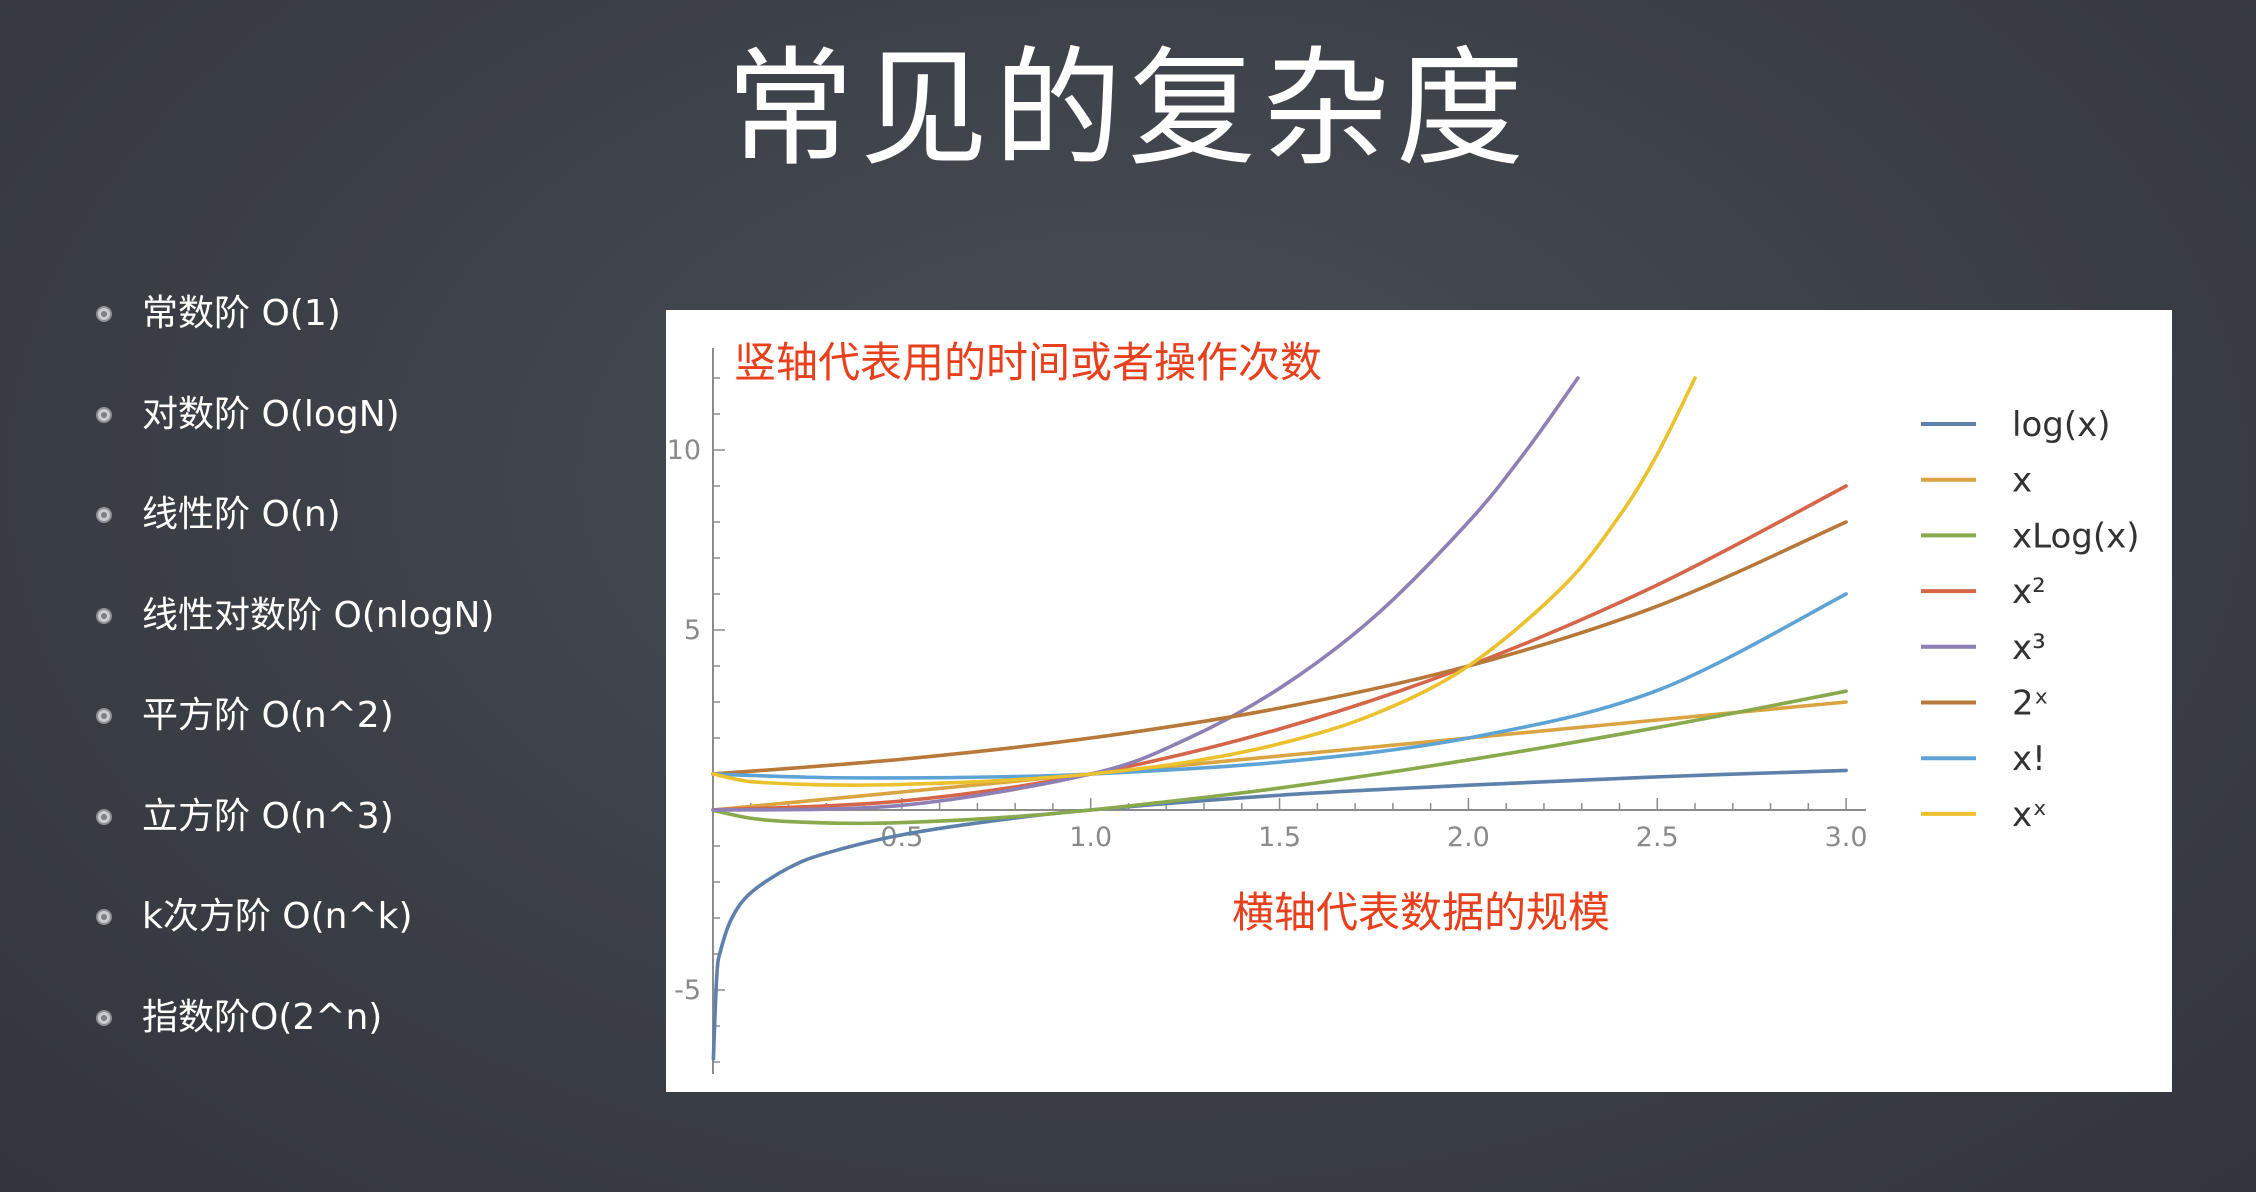 The image size is (2256, 1192). Describe the element at coordinates (295, 638) in the screenshot. I see `list-item: 线性对数阶 O(nlogN)` at that location.